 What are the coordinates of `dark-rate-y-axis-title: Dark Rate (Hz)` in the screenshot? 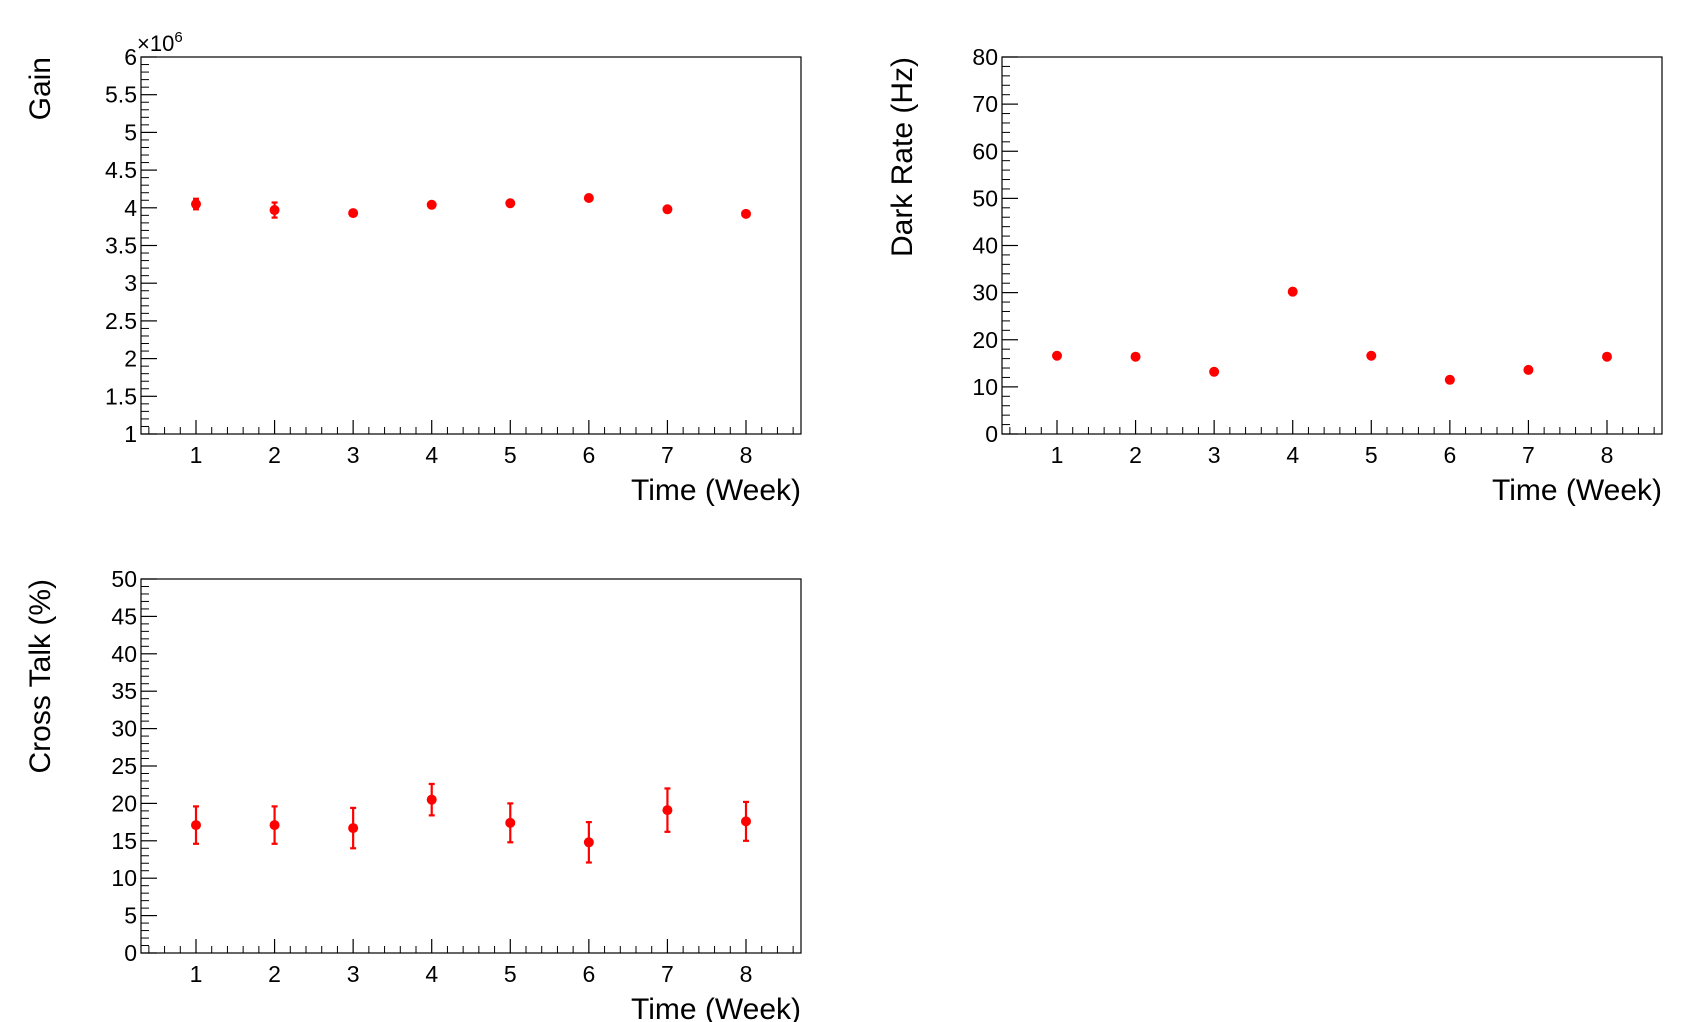 It's located at (902, 157).